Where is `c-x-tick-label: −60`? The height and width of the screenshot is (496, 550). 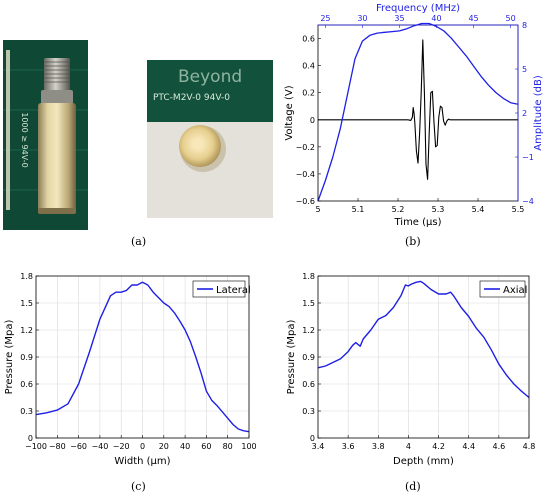 c-x-tick-label: −60 is located at coordinates (78, 446).